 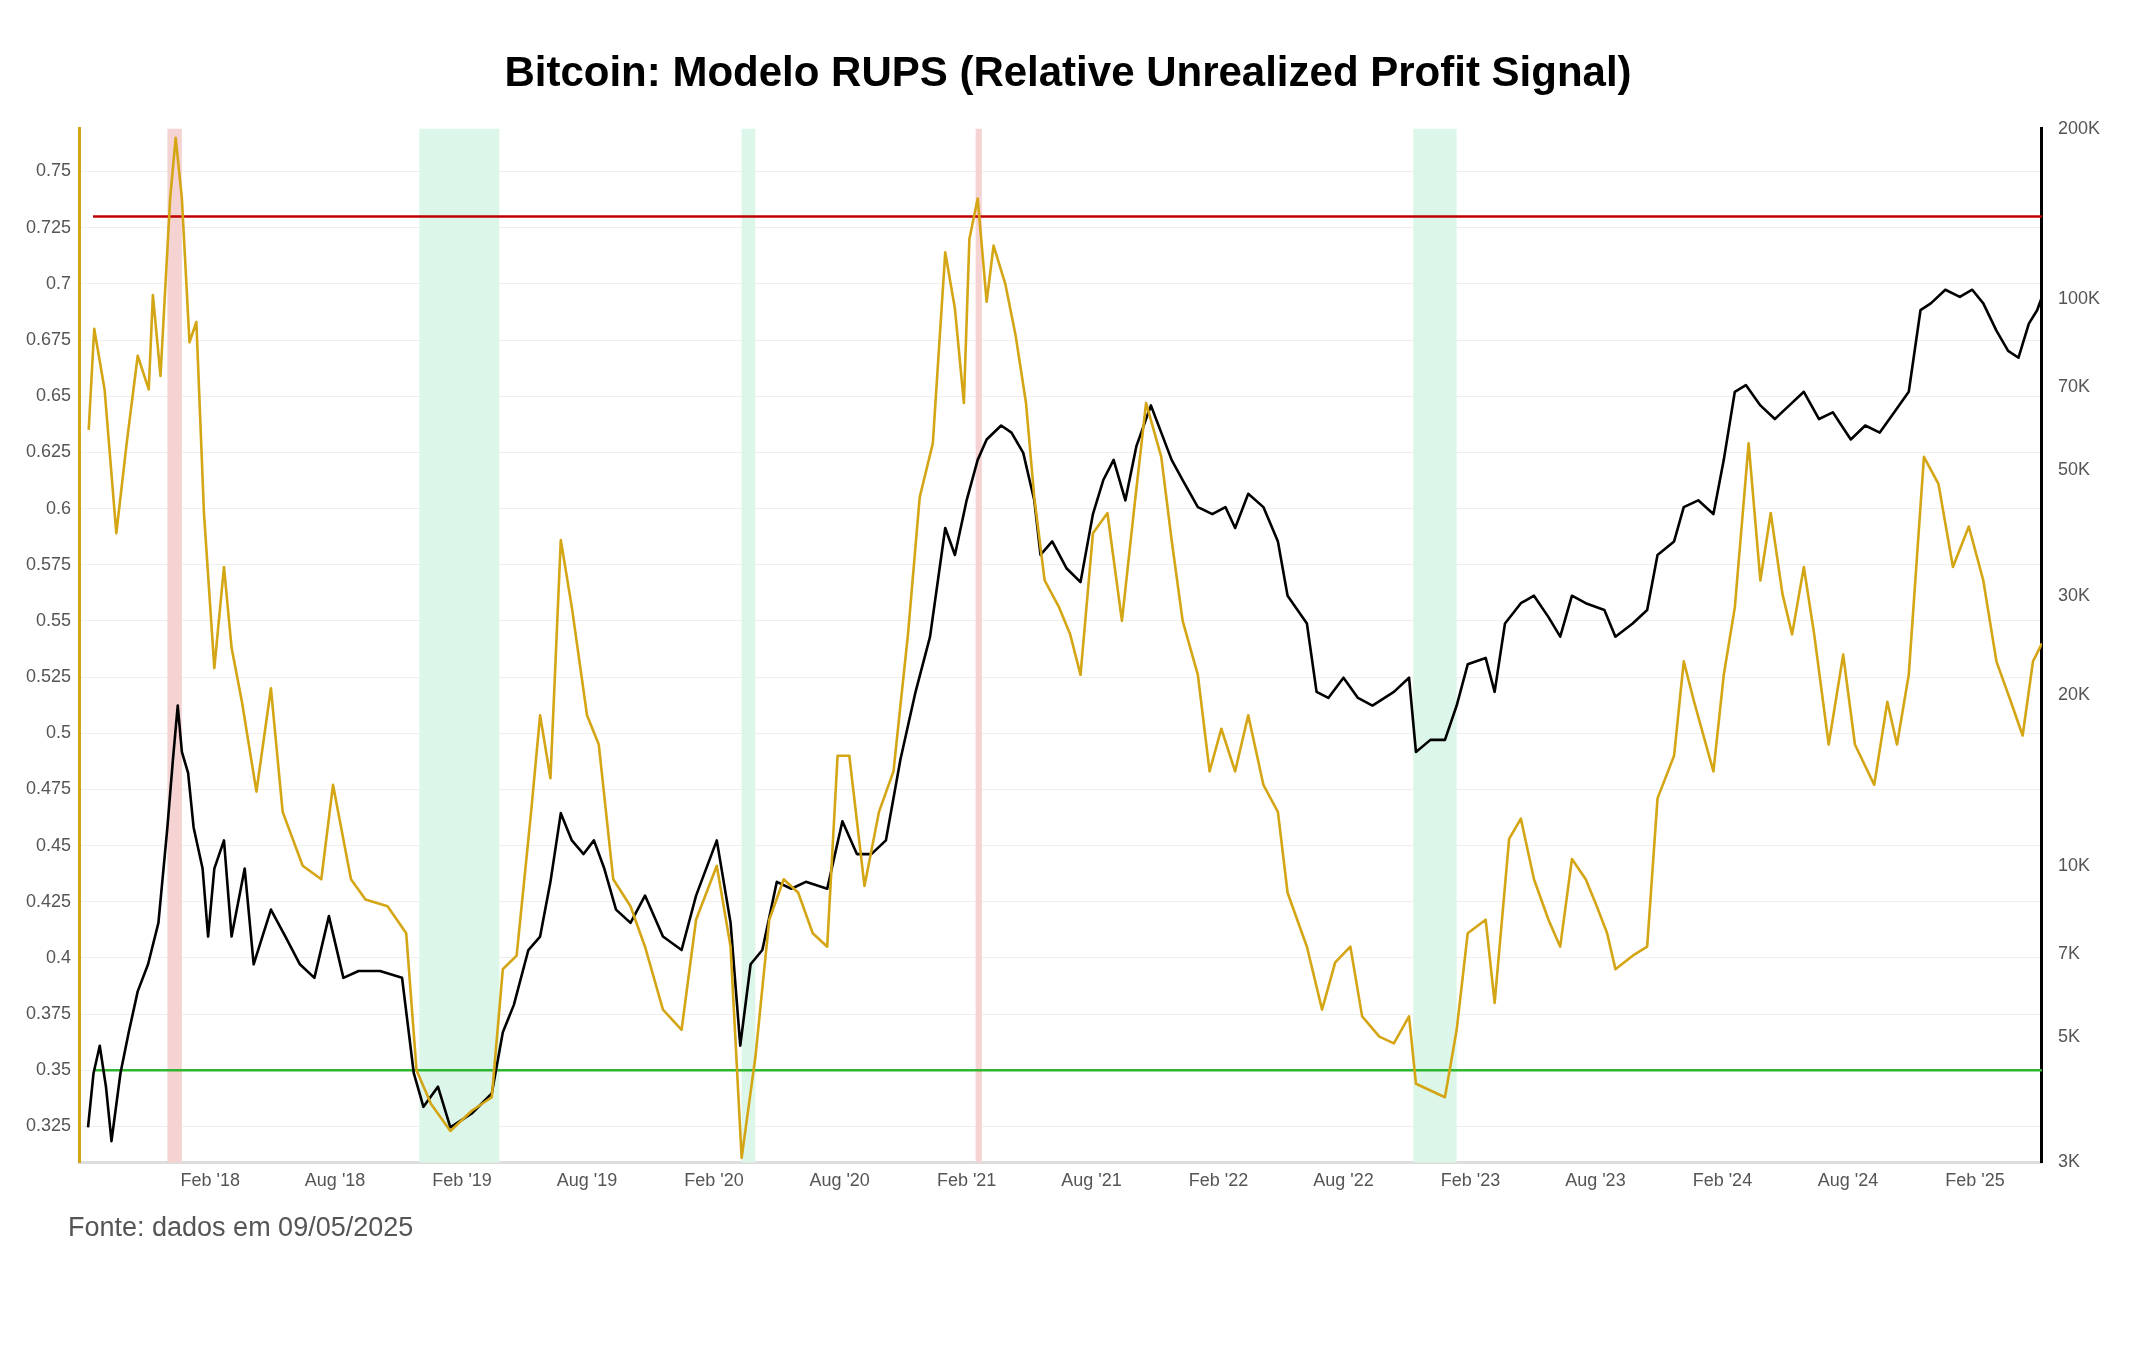 I want to click on x-tick-label: Aug '21, so click(x=1091, y=1180).